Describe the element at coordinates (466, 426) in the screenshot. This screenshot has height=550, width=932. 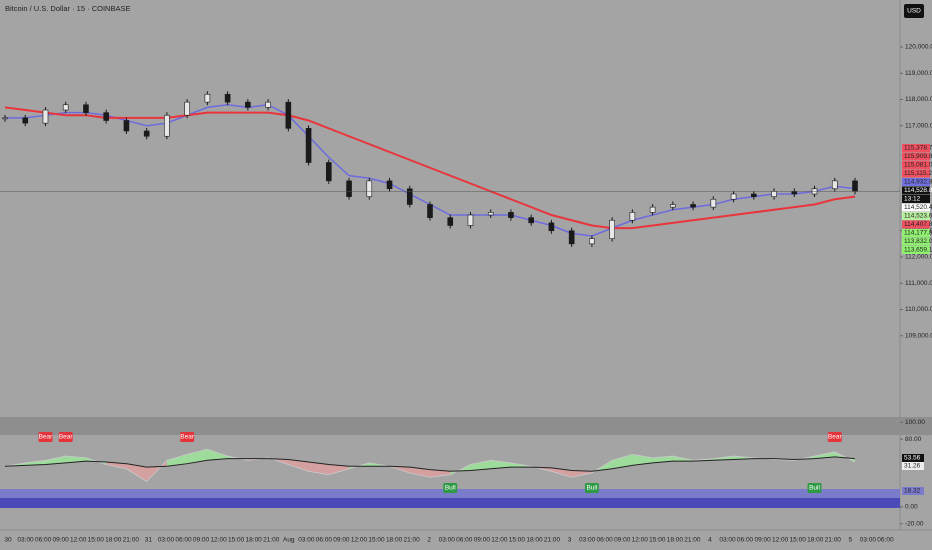
I see `pane-divider` at that location.